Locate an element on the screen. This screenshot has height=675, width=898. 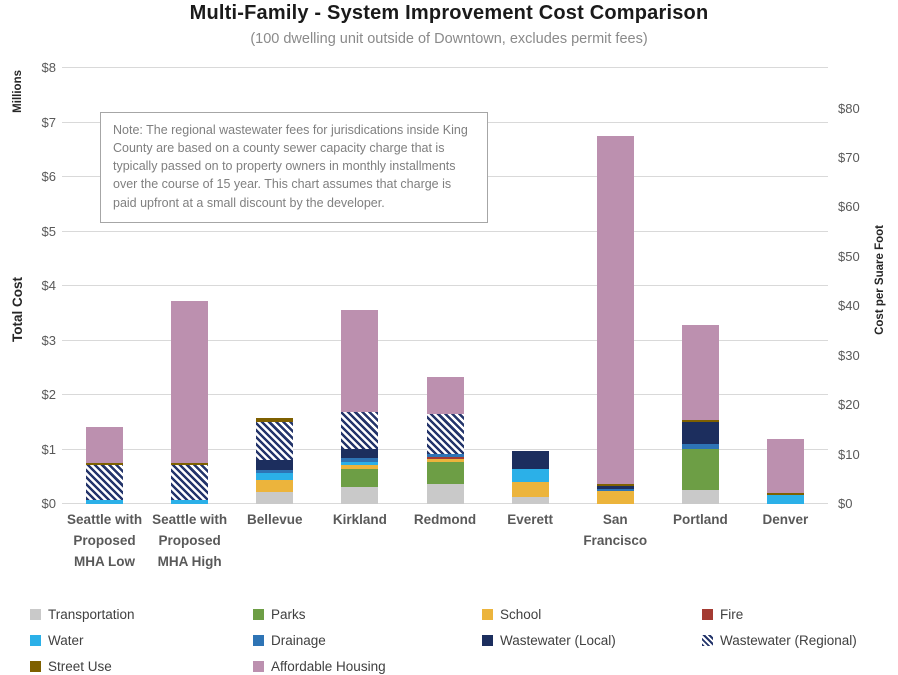
left-tick-5: $5 is located at coordinates (48, 231).